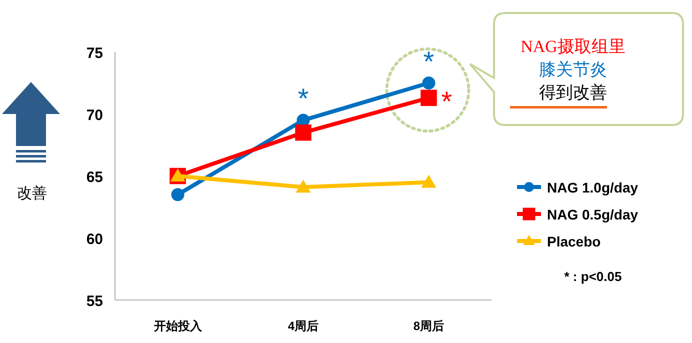 This screenshot has height=343, width=692. What do you see at coordinates (94, 239) in the screenshot?
I see `y-tick-label: 60` at bounding box center [94, 239].